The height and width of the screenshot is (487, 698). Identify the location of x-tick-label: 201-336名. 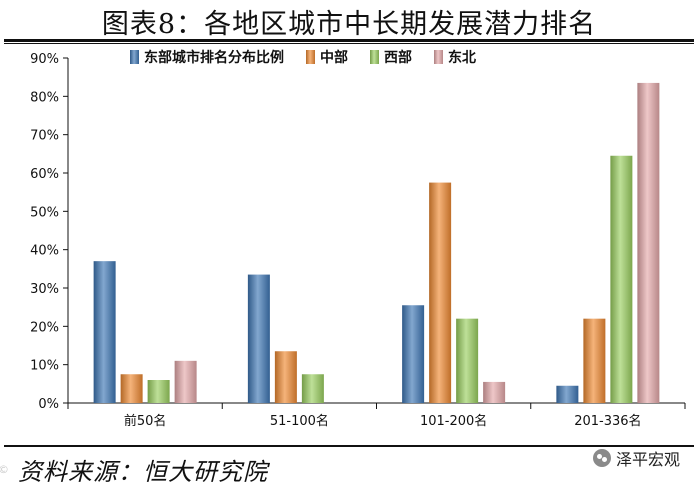
(607, 421).